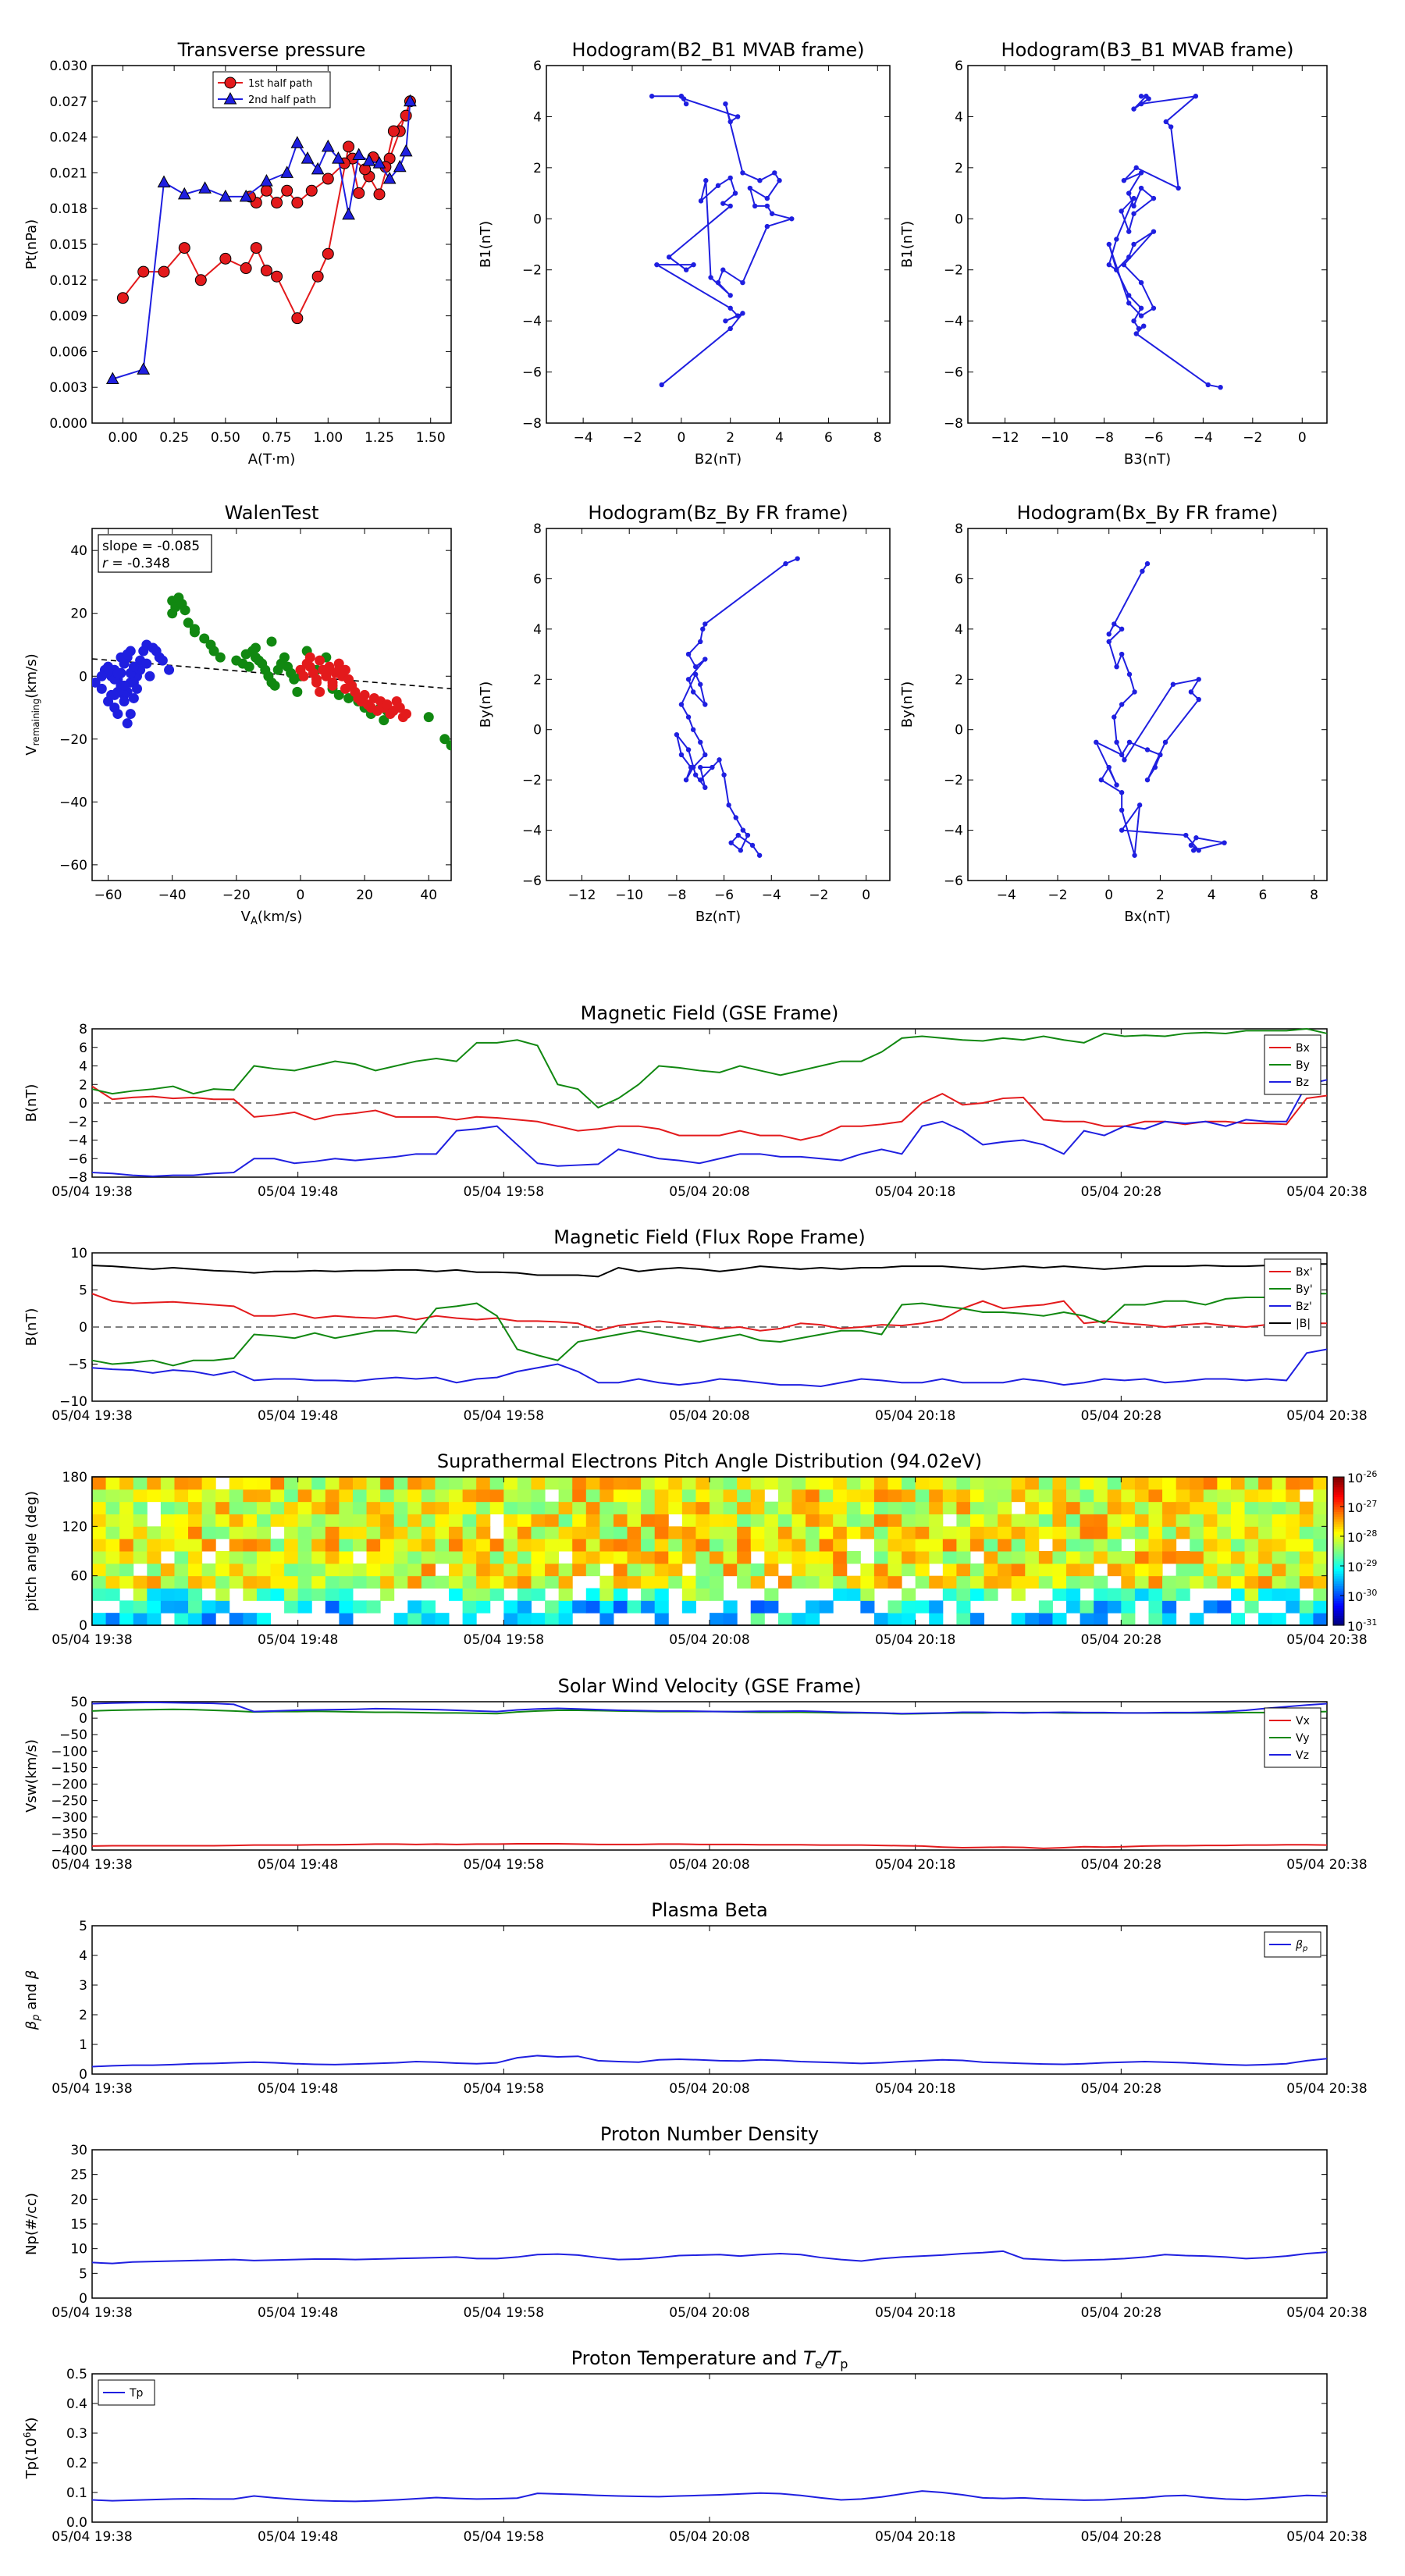 The height and width of the screenshot is (2576, 1405). What do you see at coordinates (78, 2175) in the screenshot?
I see `y-tick-label: 25` at bounding box center [78, 2175].